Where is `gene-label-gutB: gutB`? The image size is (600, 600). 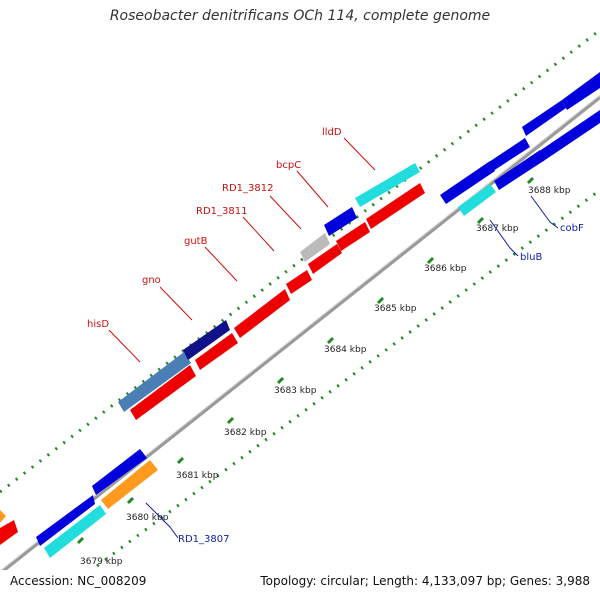
gene-label-gutB: gutB is located at coordinates (196, 241).